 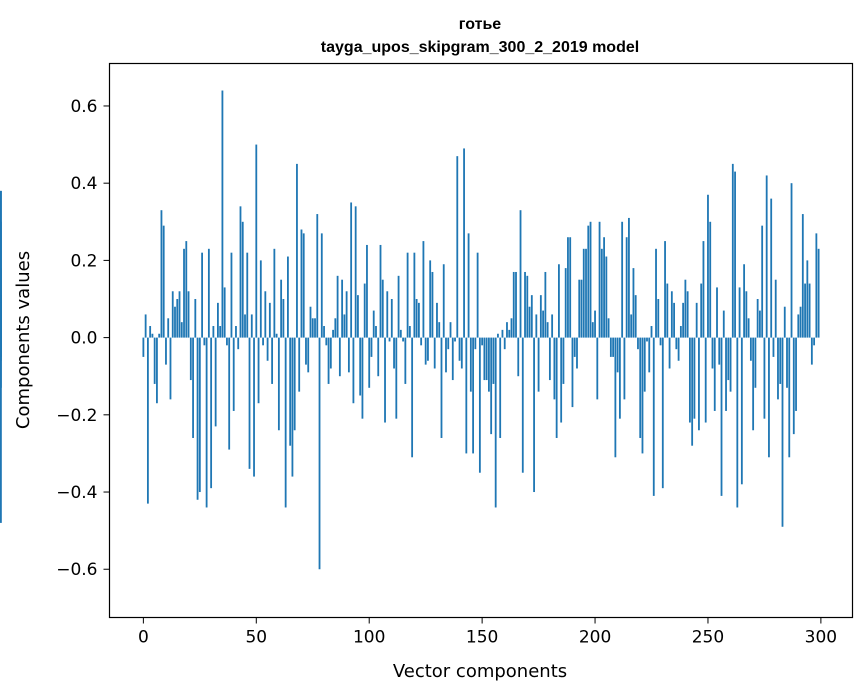 I want to click on y-tick-label: 0.0, so click(x=83, y=339).